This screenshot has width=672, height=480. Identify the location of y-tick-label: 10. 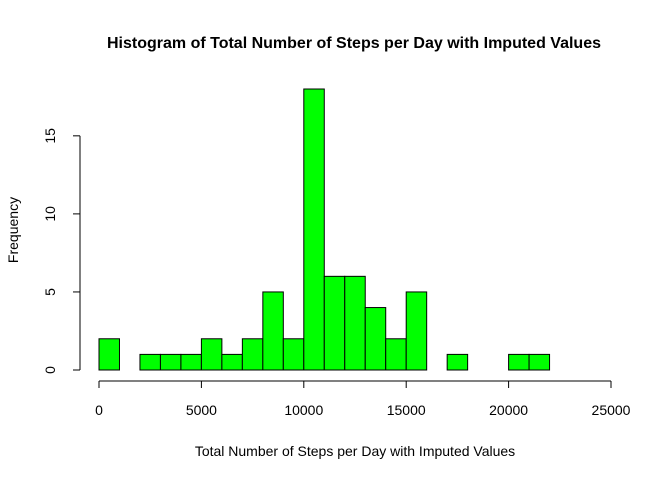
(50, 214).